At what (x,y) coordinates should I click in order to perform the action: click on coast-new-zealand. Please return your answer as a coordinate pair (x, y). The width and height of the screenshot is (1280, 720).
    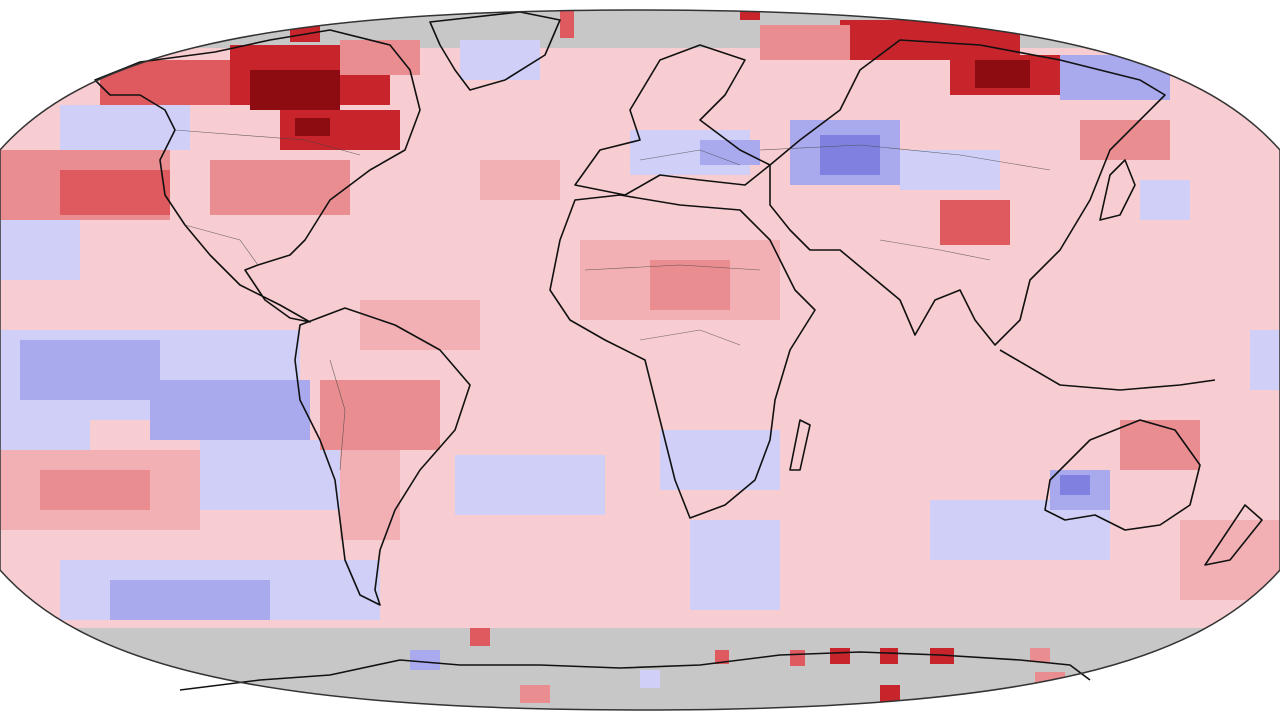
    Looking at the image, I should click on (1233, 535).